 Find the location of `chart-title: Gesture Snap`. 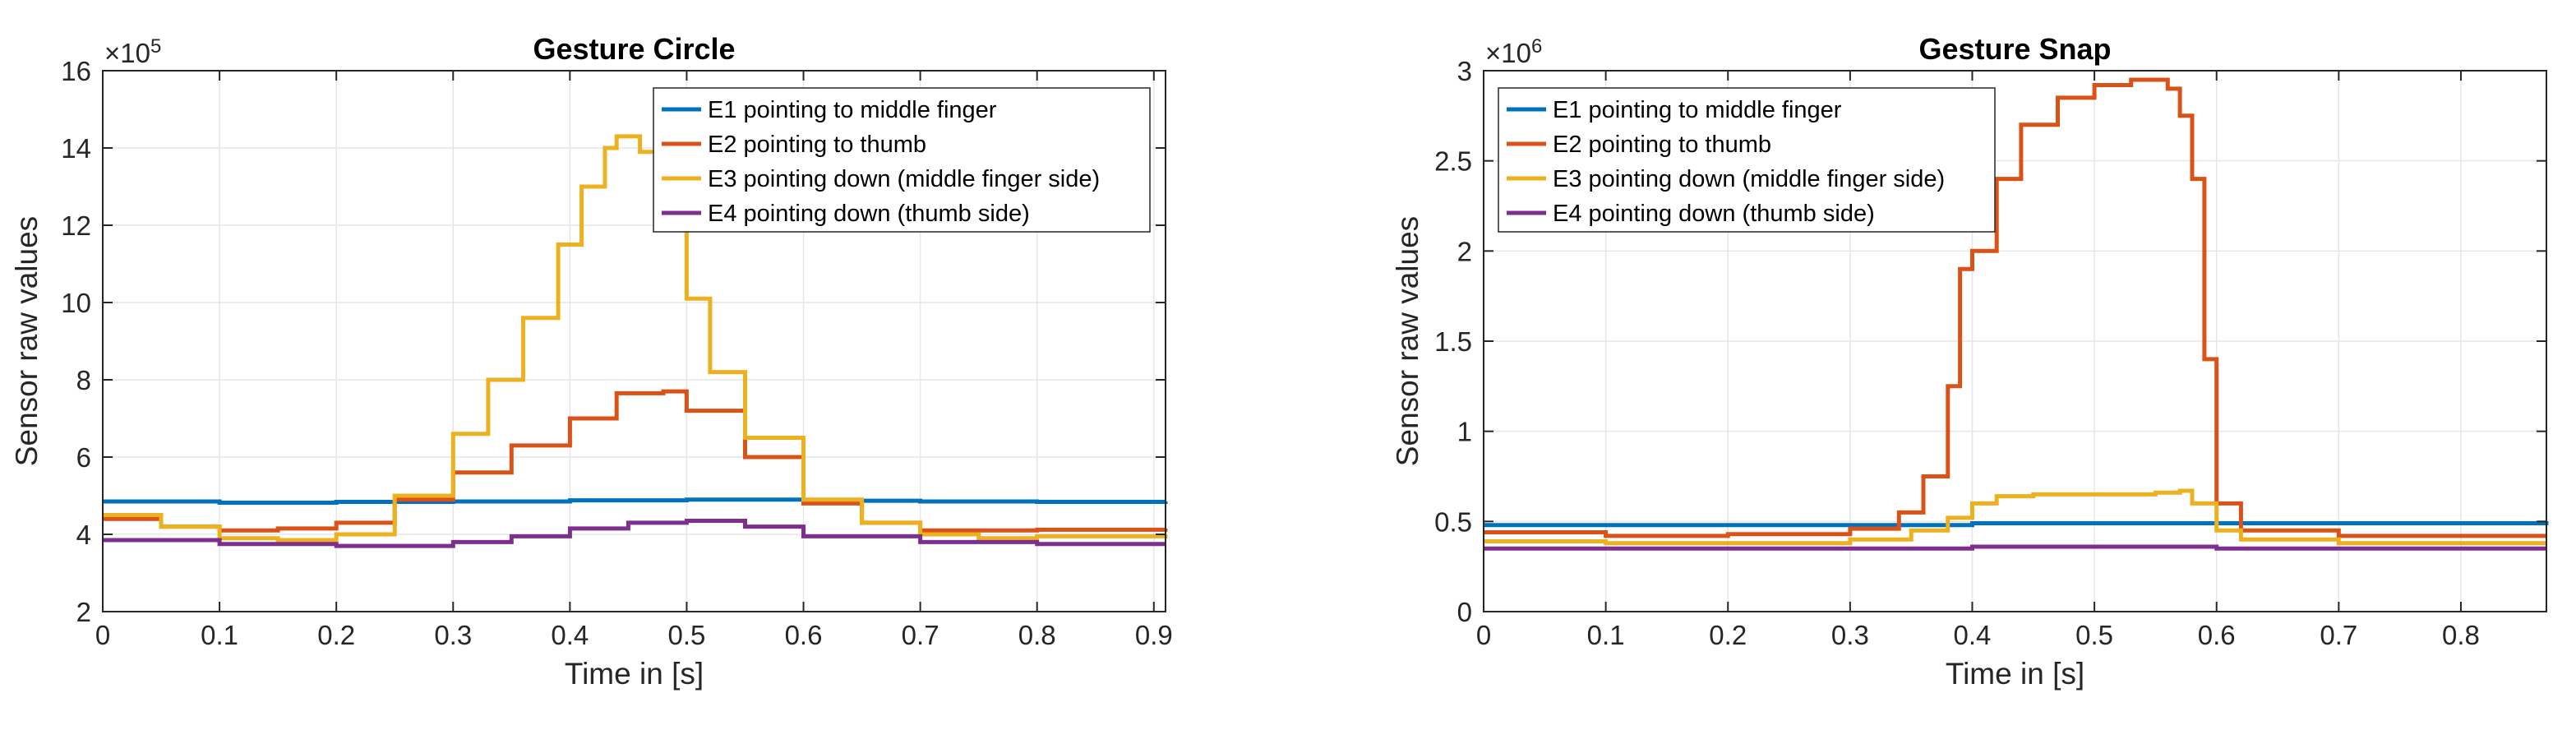

chart-title: Gesture Snap is located at coordinates (2014, 49).